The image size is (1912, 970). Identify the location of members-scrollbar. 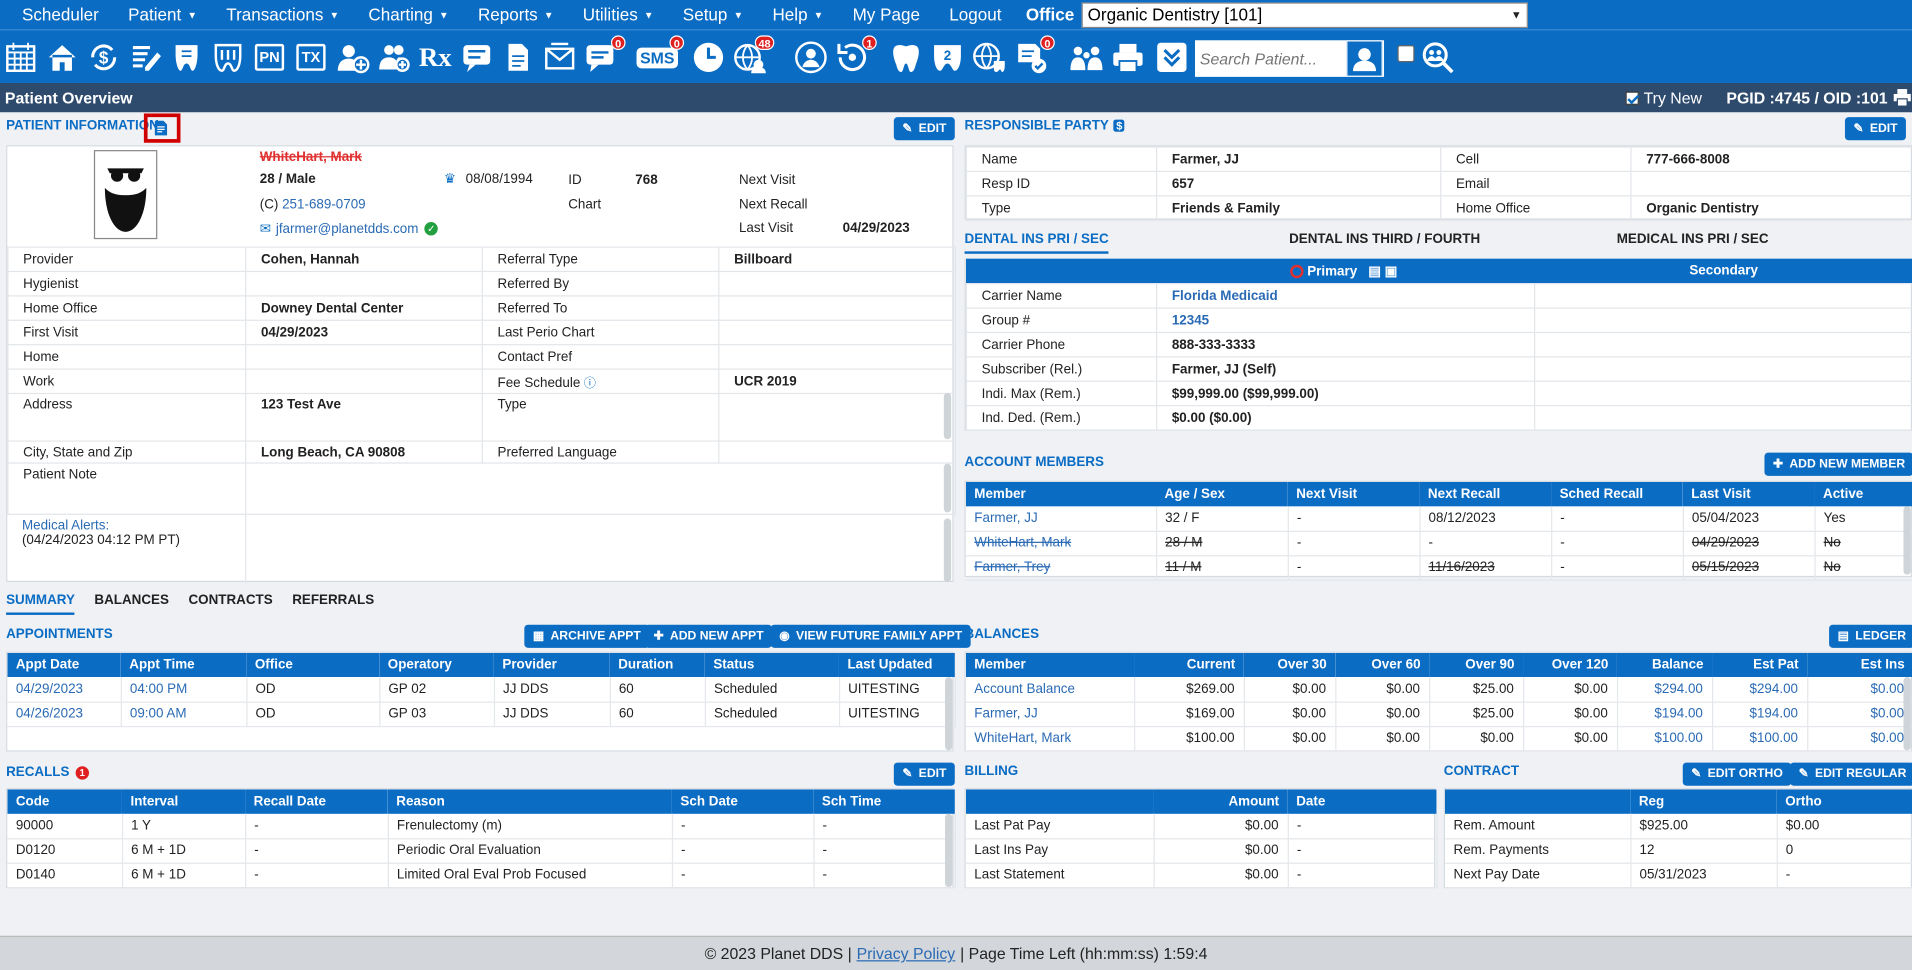
(1907, 540).